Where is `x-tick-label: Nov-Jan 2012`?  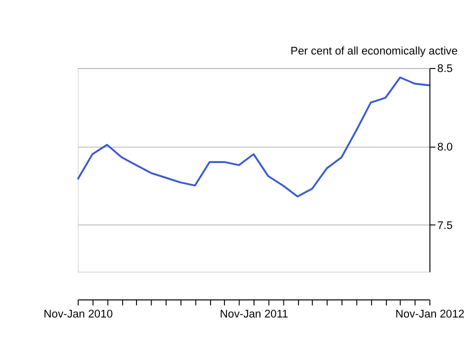
x-tick-label: Nov-Jan 2012 is located at coordinates (429, 314).